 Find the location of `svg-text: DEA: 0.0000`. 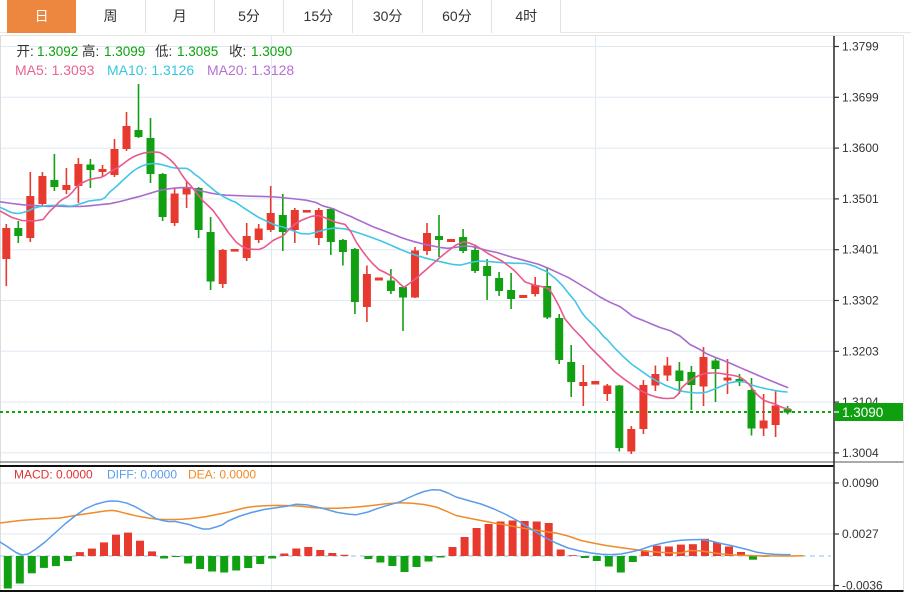

svg-text: DEA: 0.0000 is located at coordinates (222, 475).